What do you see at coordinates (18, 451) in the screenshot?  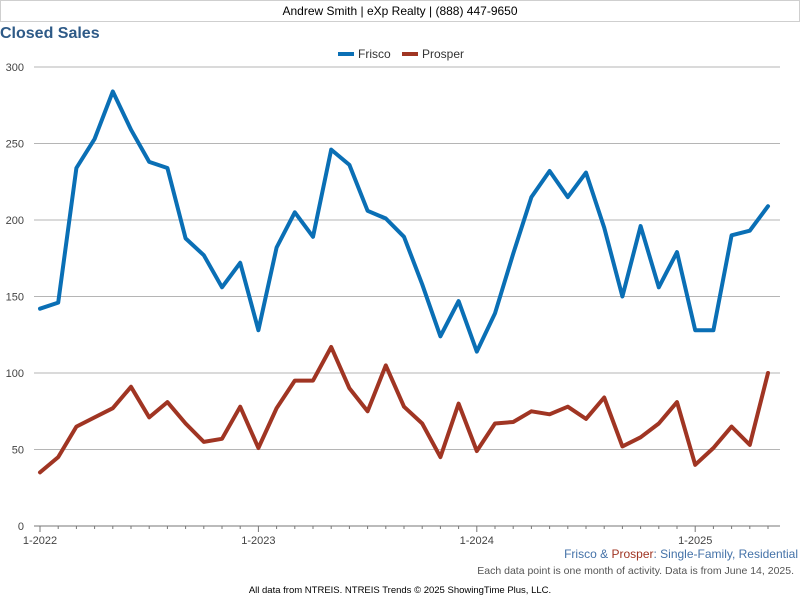 I see `y-tick-label-50: 50` at bounding box center [18, 451].